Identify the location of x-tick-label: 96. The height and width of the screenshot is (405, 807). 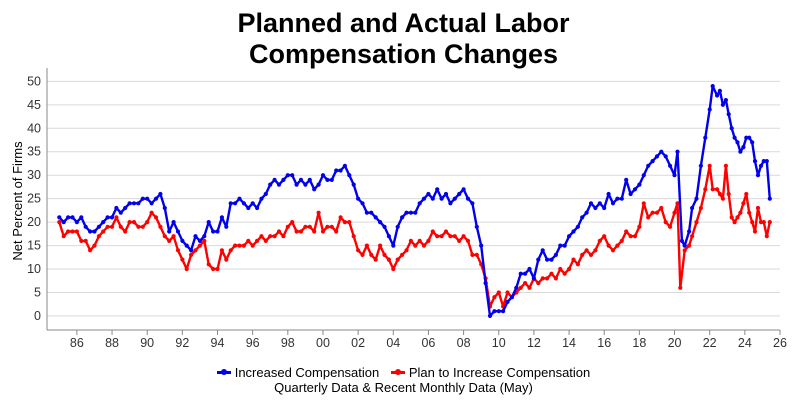
(253, 343).